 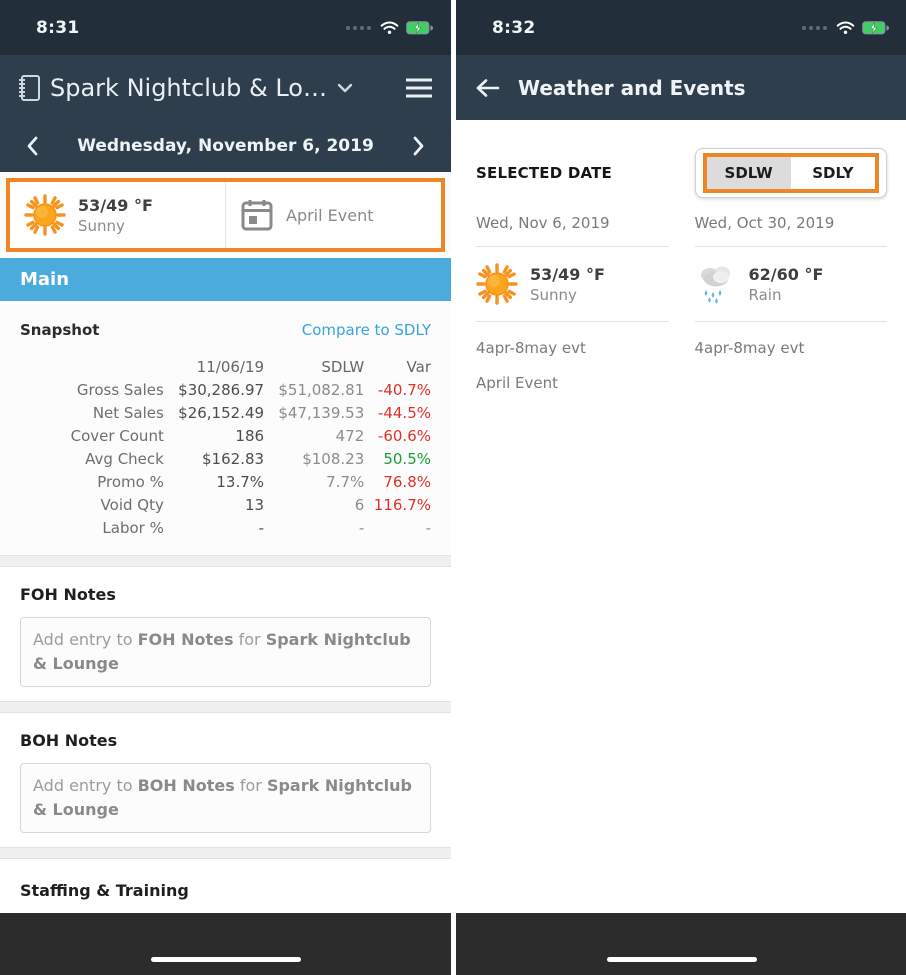 What do you see at coordinates (765, 294) in the screenshot?
I see `comparison-condition: Rain` at bounding box center [765, 294].